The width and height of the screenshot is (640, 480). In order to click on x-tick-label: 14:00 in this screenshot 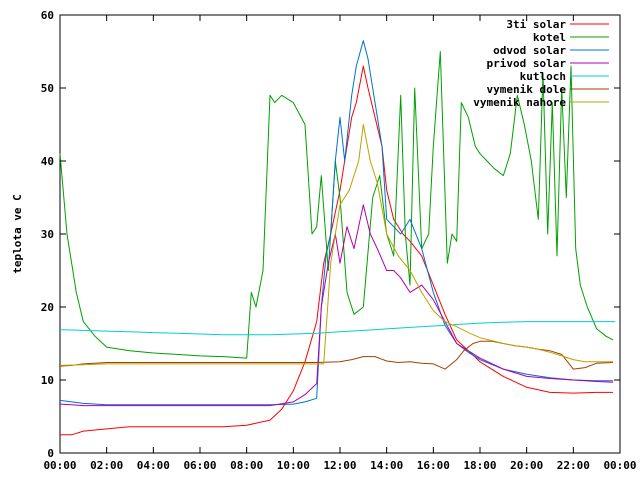, I will do `click(386, 465)`.